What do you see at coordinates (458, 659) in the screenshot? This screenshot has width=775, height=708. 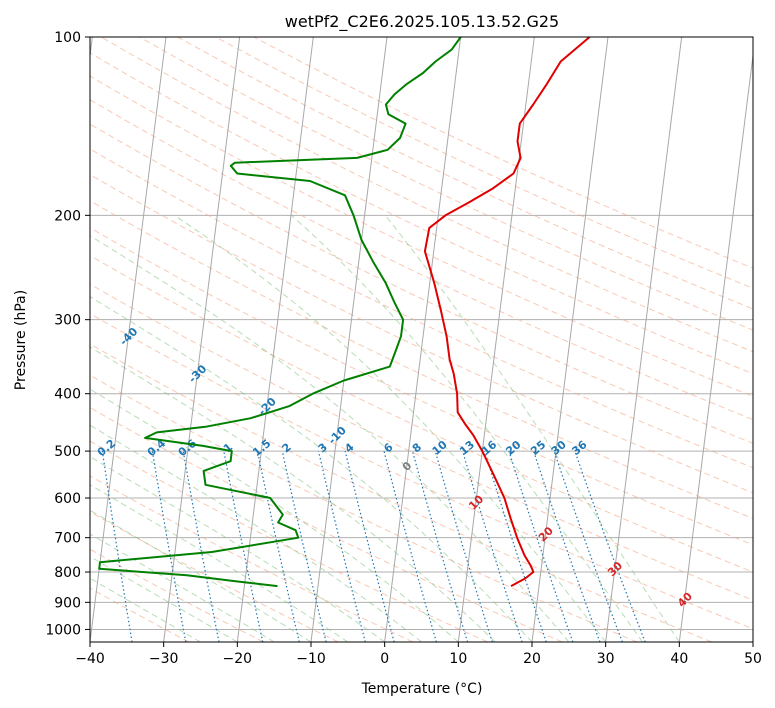 I see `x-tick-label: 10` at bounding box center [458, 659].